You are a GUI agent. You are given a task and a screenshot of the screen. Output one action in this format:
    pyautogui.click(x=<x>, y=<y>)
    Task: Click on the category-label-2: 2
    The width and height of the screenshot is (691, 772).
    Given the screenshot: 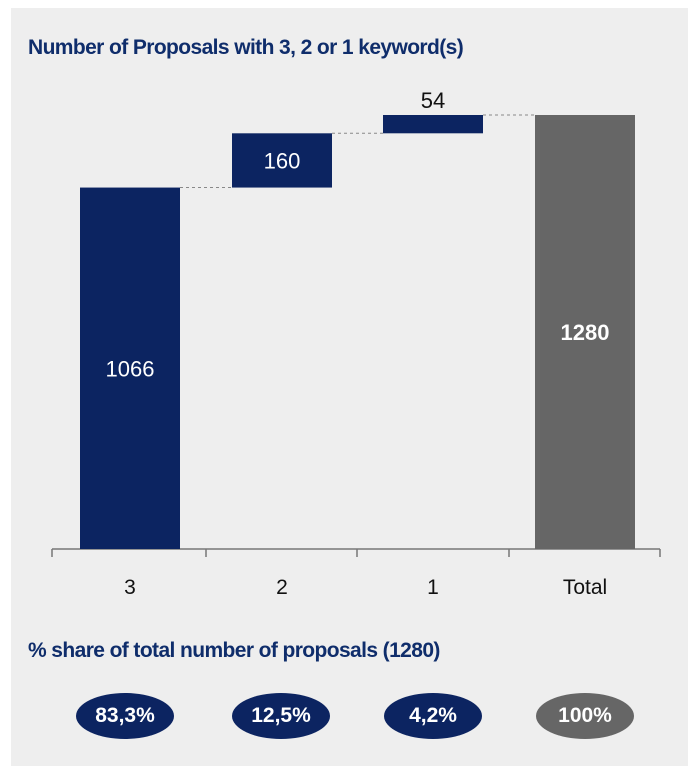 What is the action you would take?
    pyautogui.click(x=282, y=587)
    